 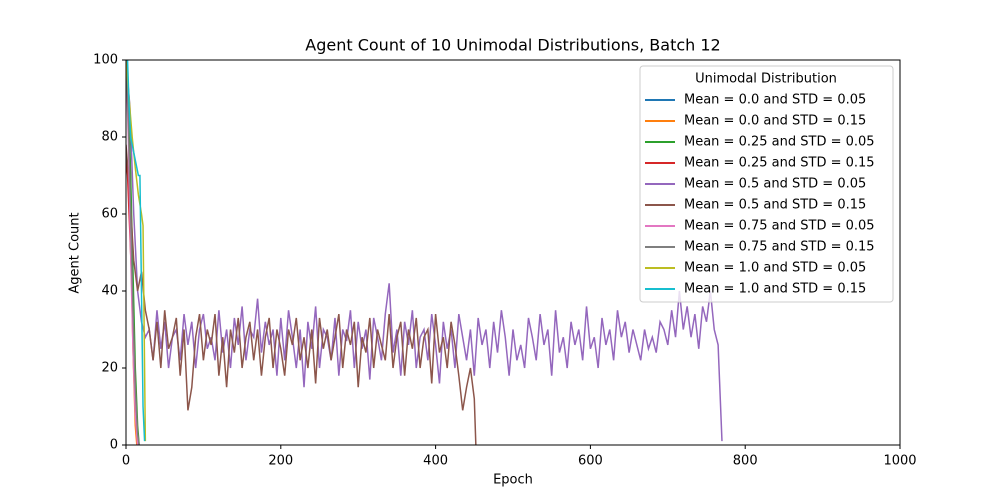 What do you see at coordinates (590, 461) in the screenshot?
I see `x-tick-label: 600` at bounding box center [590, 461].